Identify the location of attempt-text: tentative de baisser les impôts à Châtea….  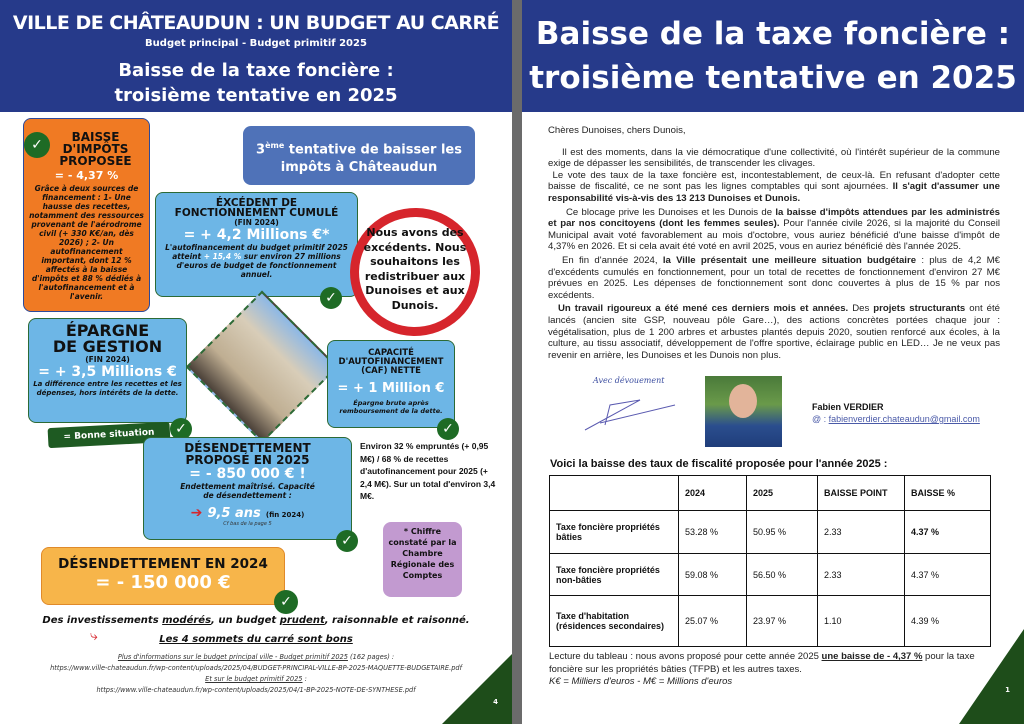
(371, 159).